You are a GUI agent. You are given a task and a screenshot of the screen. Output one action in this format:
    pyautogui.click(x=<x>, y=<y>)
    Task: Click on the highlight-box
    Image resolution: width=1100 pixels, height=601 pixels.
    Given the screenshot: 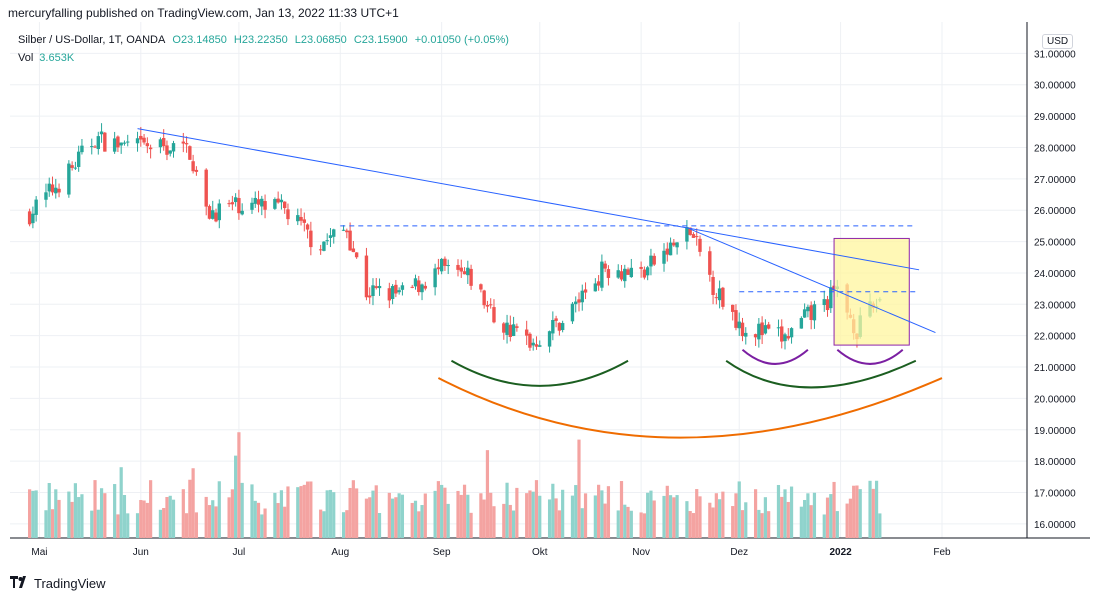 What is the action you would take?
    pyautogui.click(x=871, y=291)
    